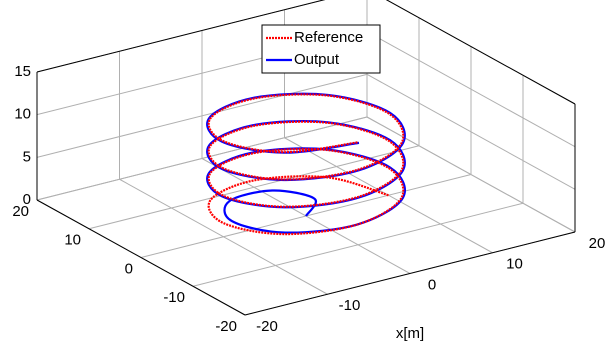  I want to click on y-tick-label: 10, so click(72, 240).